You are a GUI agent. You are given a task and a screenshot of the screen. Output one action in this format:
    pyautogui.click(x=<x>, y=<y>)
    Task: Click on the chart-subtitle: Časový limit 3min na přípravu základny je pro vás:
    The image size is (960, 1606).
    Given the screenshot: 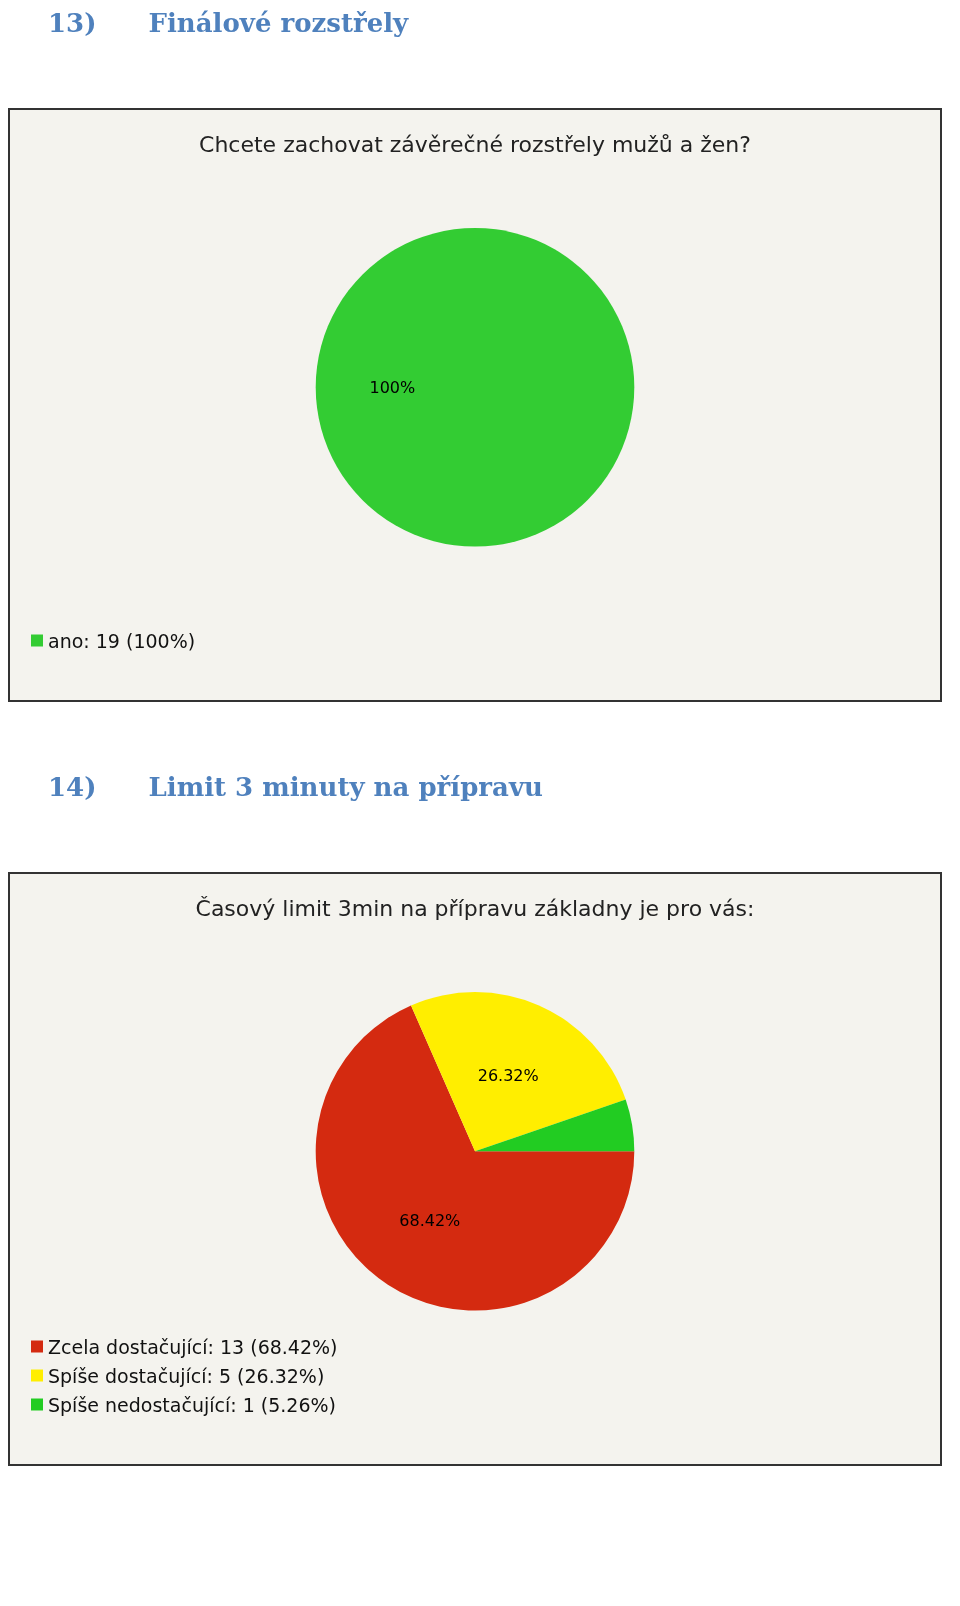 What is the action you would take?
    pyautogui.click(x=475, y=908)
    